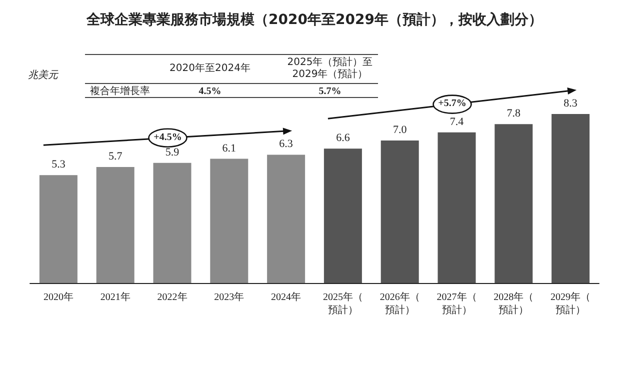  Describe the element at coordinates (210, 69) in the screenshot. I see `text: 2020年至2024年` at that location.